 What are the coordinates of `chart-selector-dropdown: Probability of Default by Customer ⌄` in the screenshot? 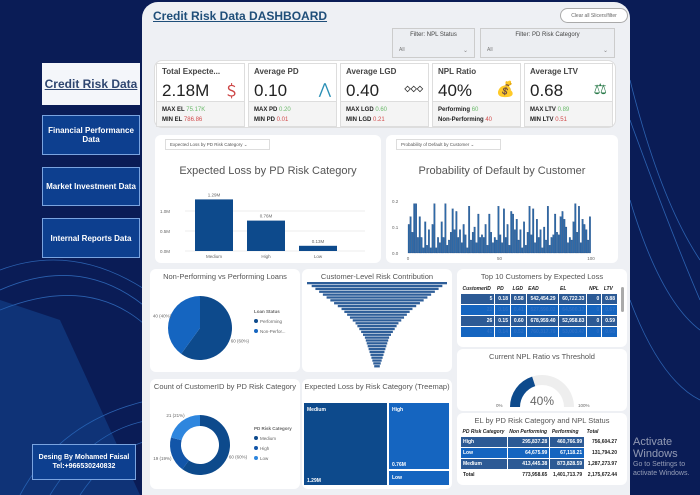 It's located at (448, 144).